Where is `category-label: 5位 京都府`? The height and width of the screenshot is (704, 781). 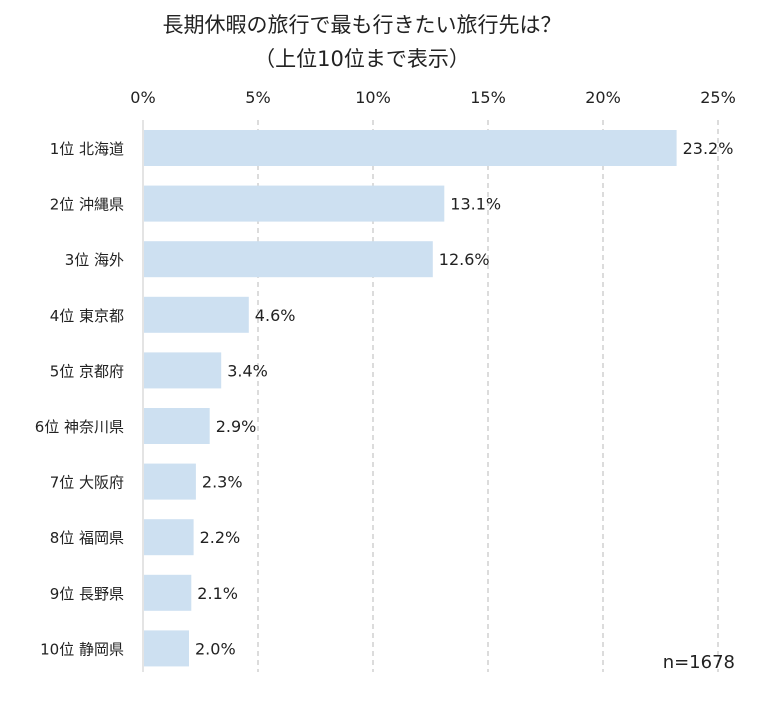
category-label: 5位 京都府 is located at coordinates (87, 371).